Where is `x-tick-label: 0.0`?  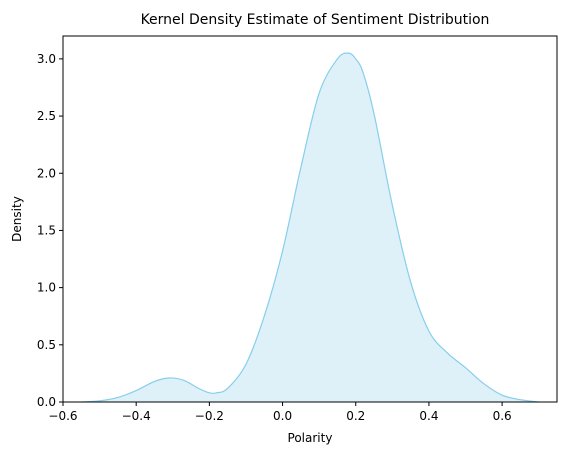
x-tick-label: 0.0 is located at coordinates (282, 416).